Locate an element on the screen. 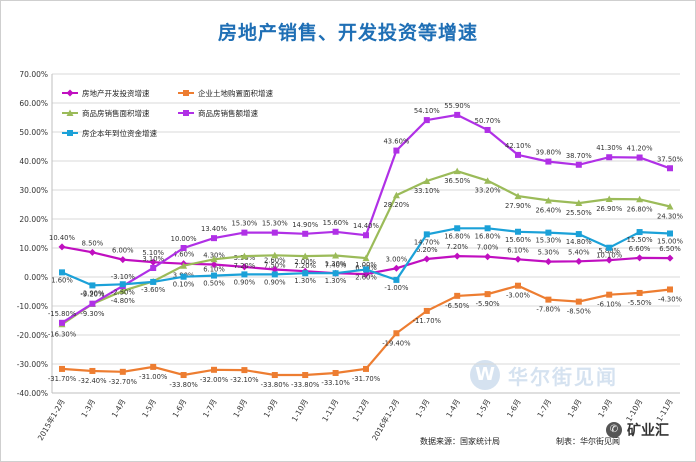 The width and height of the screenshot is (696, 462). y-tick-label: 0.00% is located at coordinates (36, 277).